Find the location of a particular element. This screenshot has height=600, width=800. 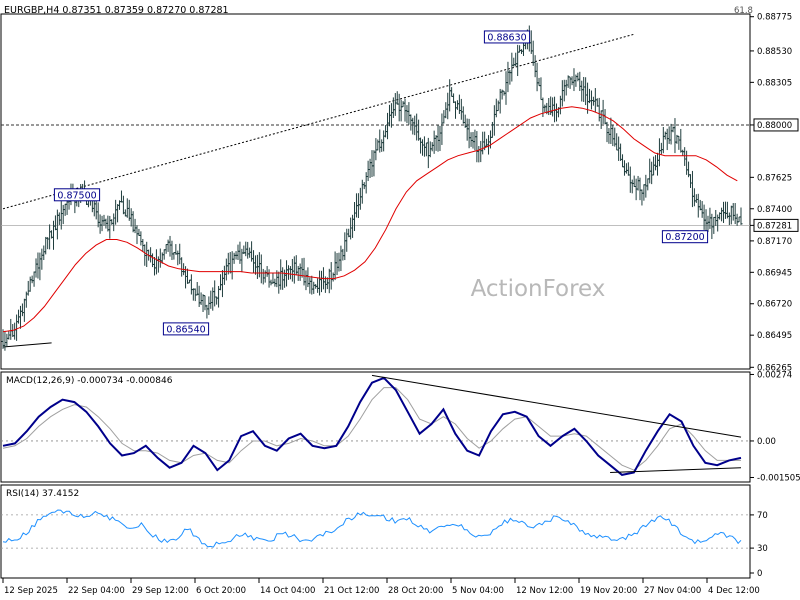

time-axis-label: 12 Sep 2025 is located at coordinates (31, 591).